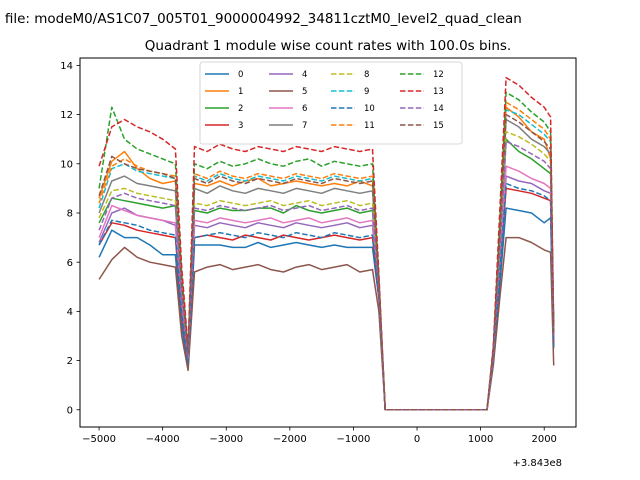 The width and height of the screenshot is (640, 480). What do you see at coordinates (70, 410) in the screenshot?
I see `y-tick-label: 0` at bounding box center [70, 410].